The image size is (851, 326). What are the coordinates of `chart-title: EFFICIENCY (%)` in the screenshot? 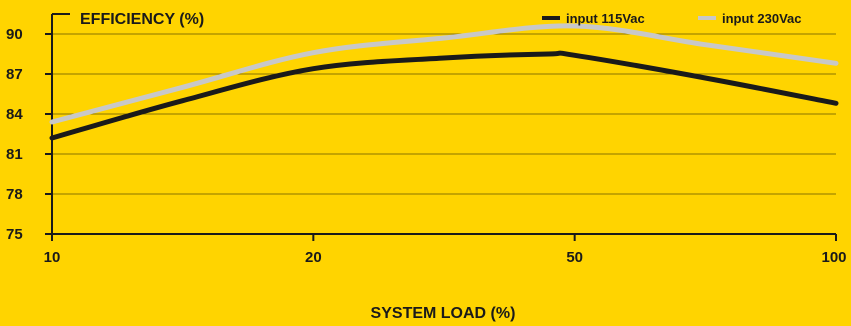 It's located at (142, 19).